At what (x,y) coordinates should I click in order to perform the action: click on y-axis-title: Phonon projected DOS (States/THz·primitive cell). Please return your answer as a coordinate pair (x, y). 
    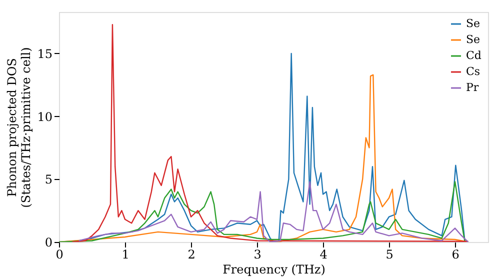
    Looking at the image, I should click on (19, 127).